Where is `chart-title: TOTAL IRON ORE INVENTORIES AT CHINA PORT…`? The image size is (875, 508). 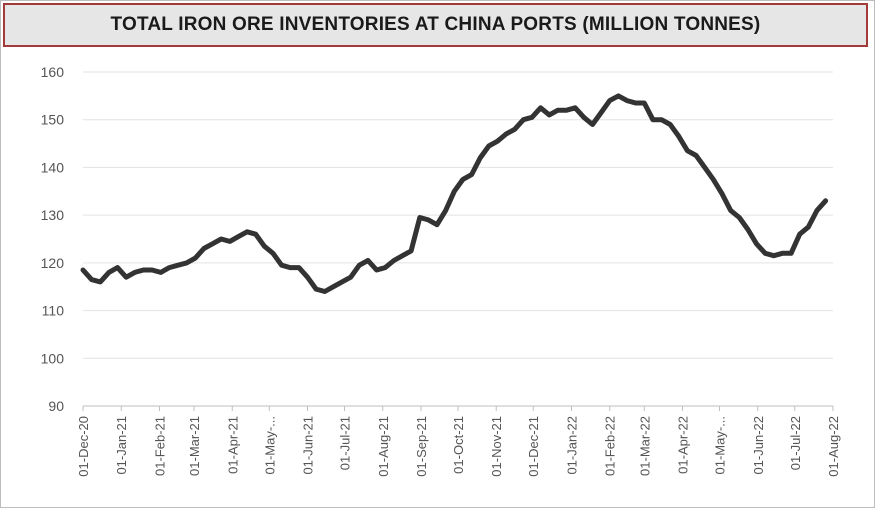
chart-title: TOTAL IRON ORE INVENTORIES AT CHINA PORT… is located at coordinates (435, 24).